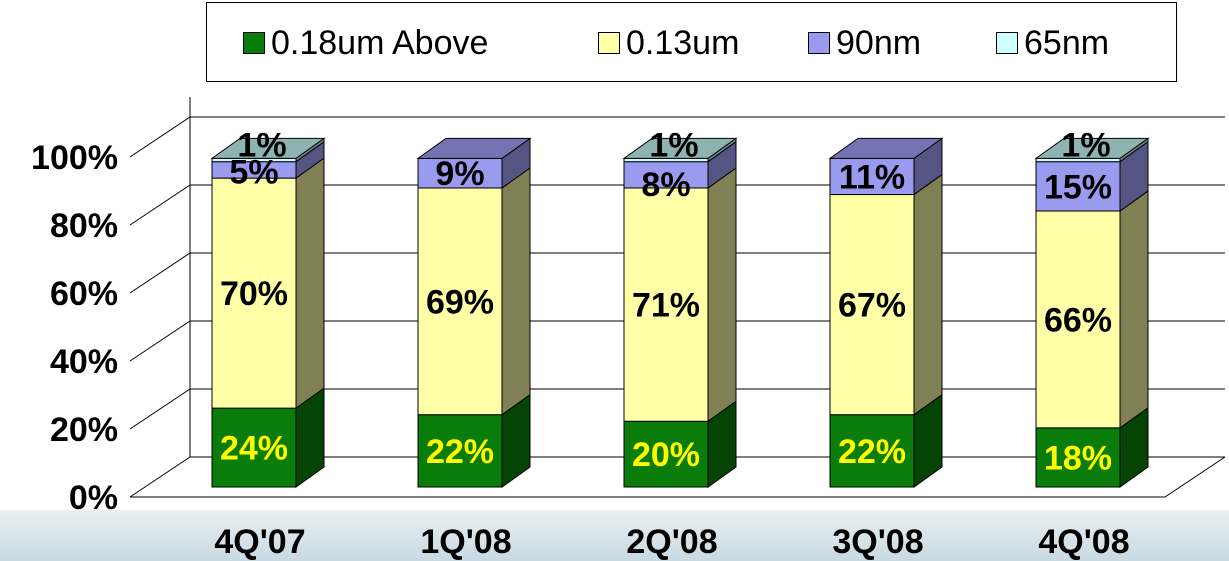 This screenshot has width=1229, height=561. I want to click on data-label: 24%, so click(254, 449).